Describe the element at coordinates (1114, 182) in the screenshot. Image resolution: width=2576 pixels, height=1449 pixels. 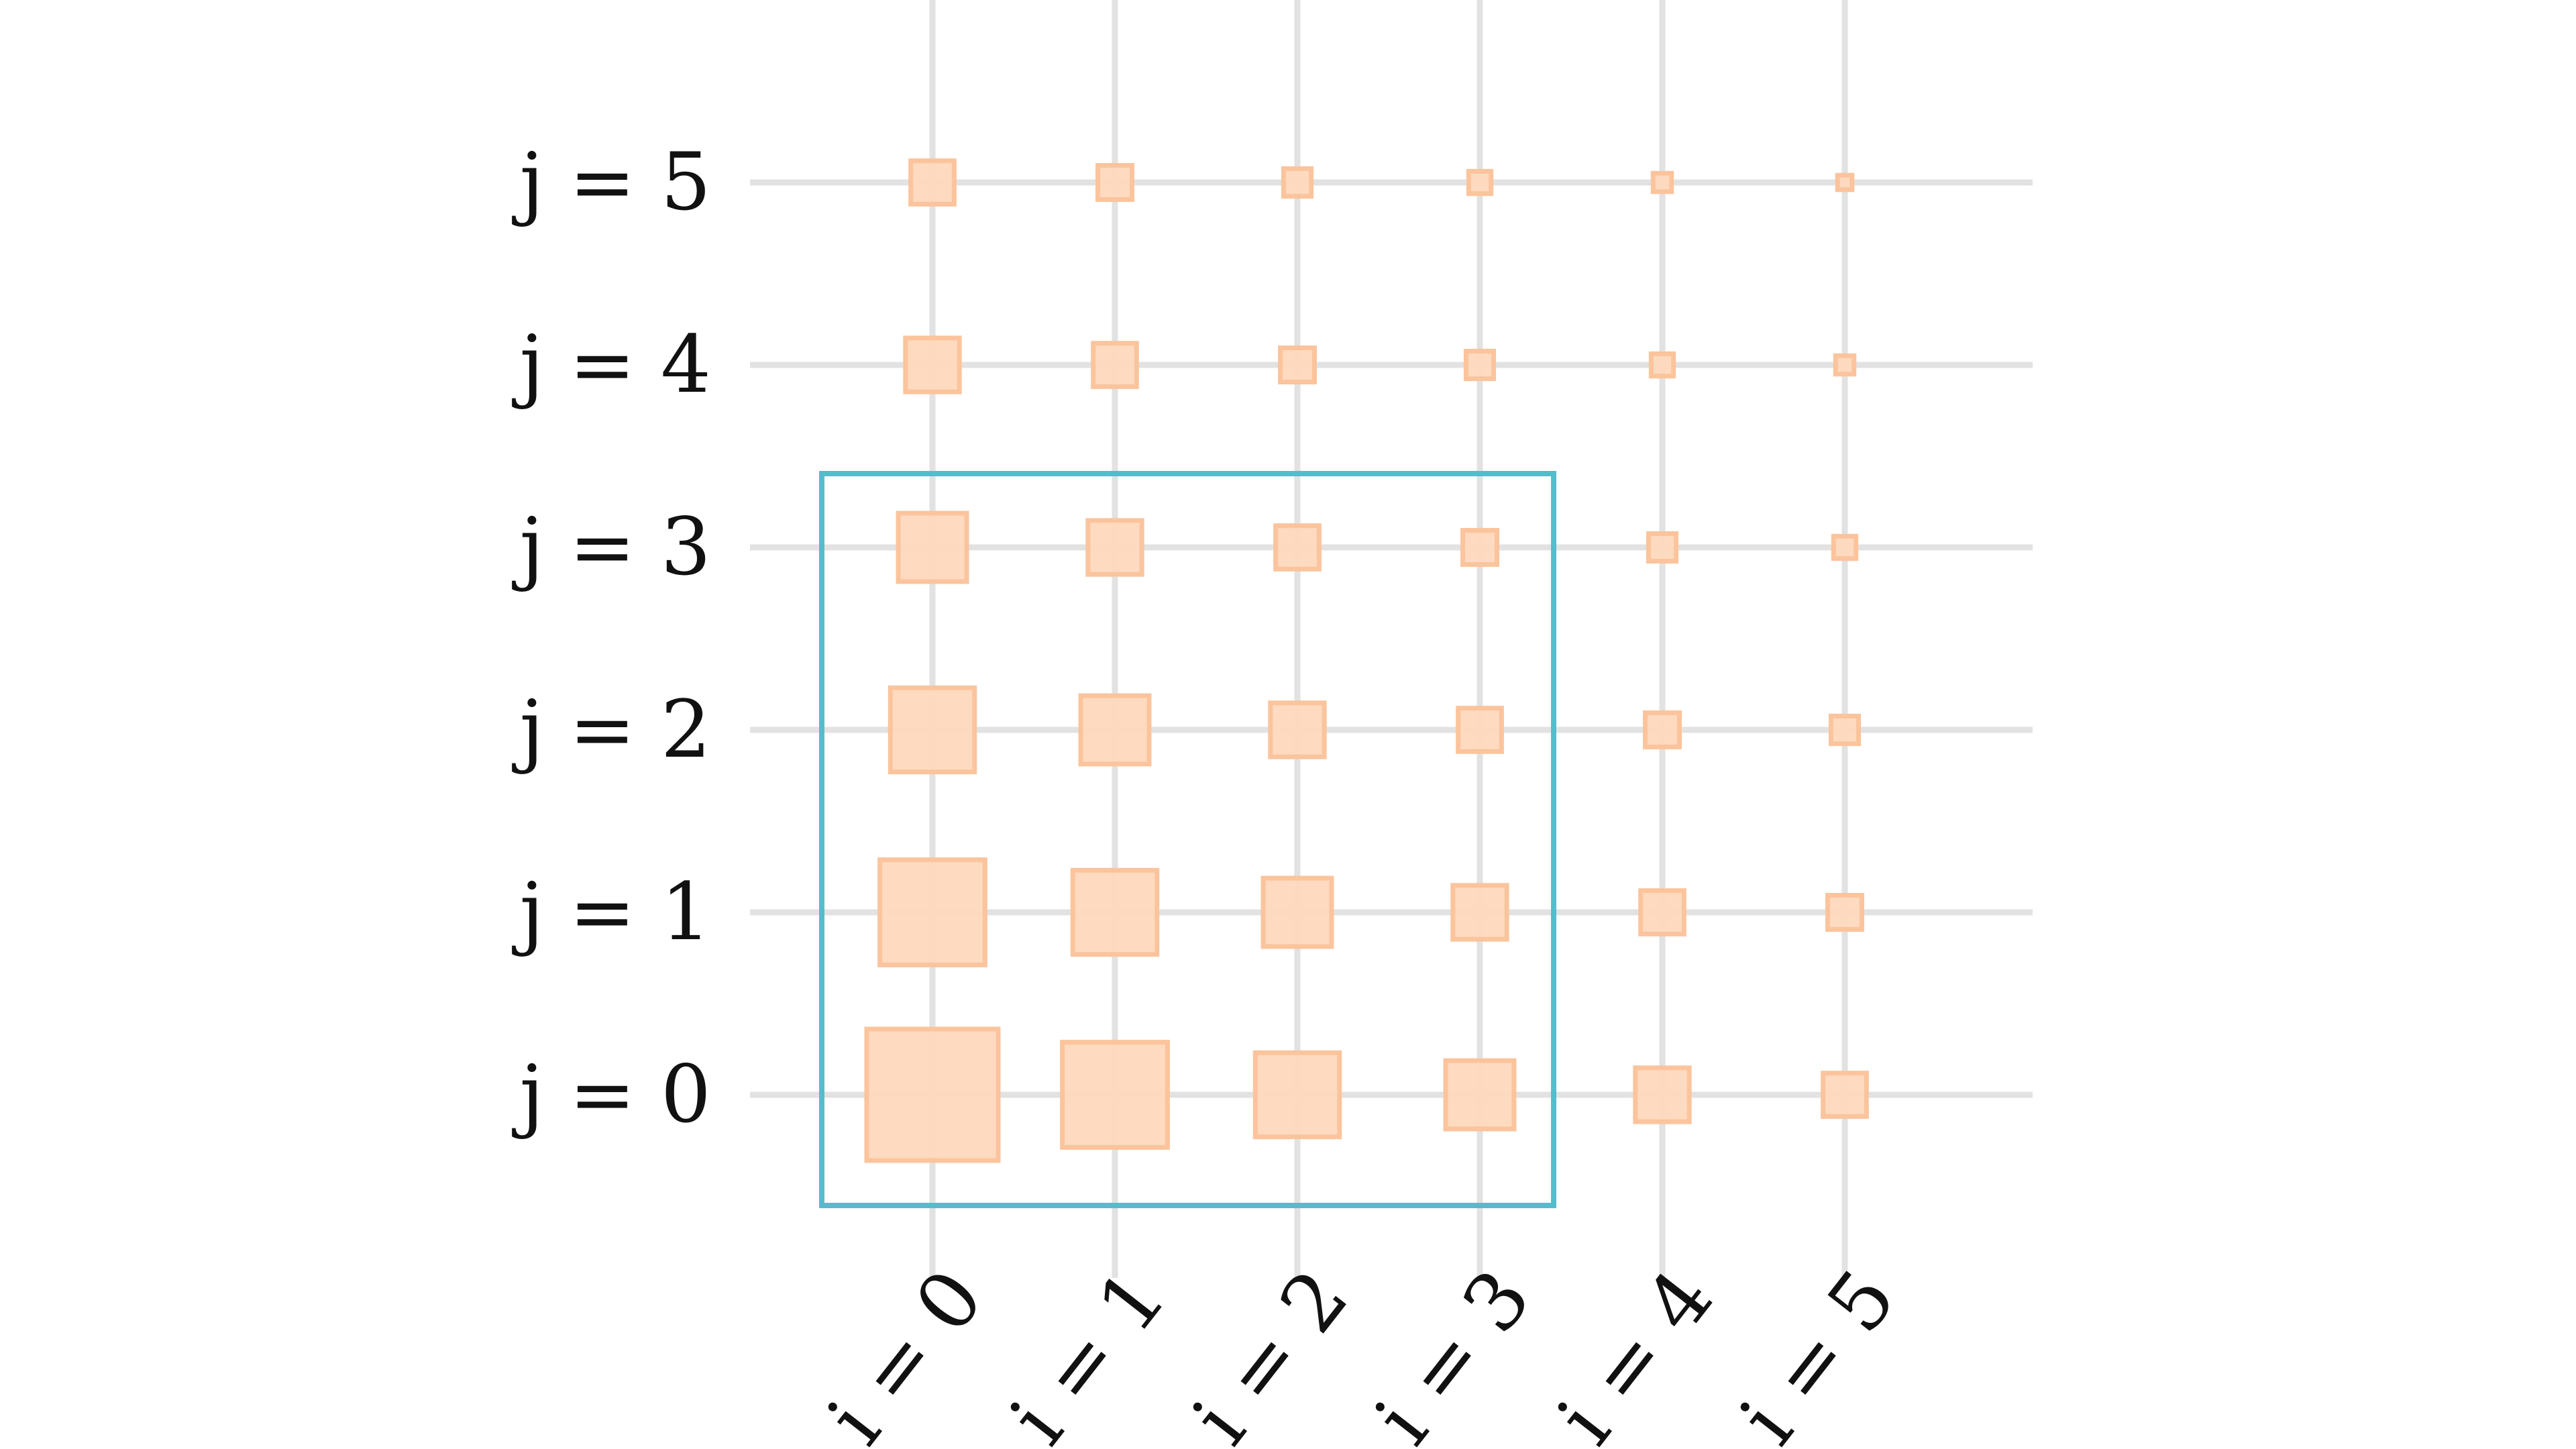
I see `cell-square-i1-j5` at that location.